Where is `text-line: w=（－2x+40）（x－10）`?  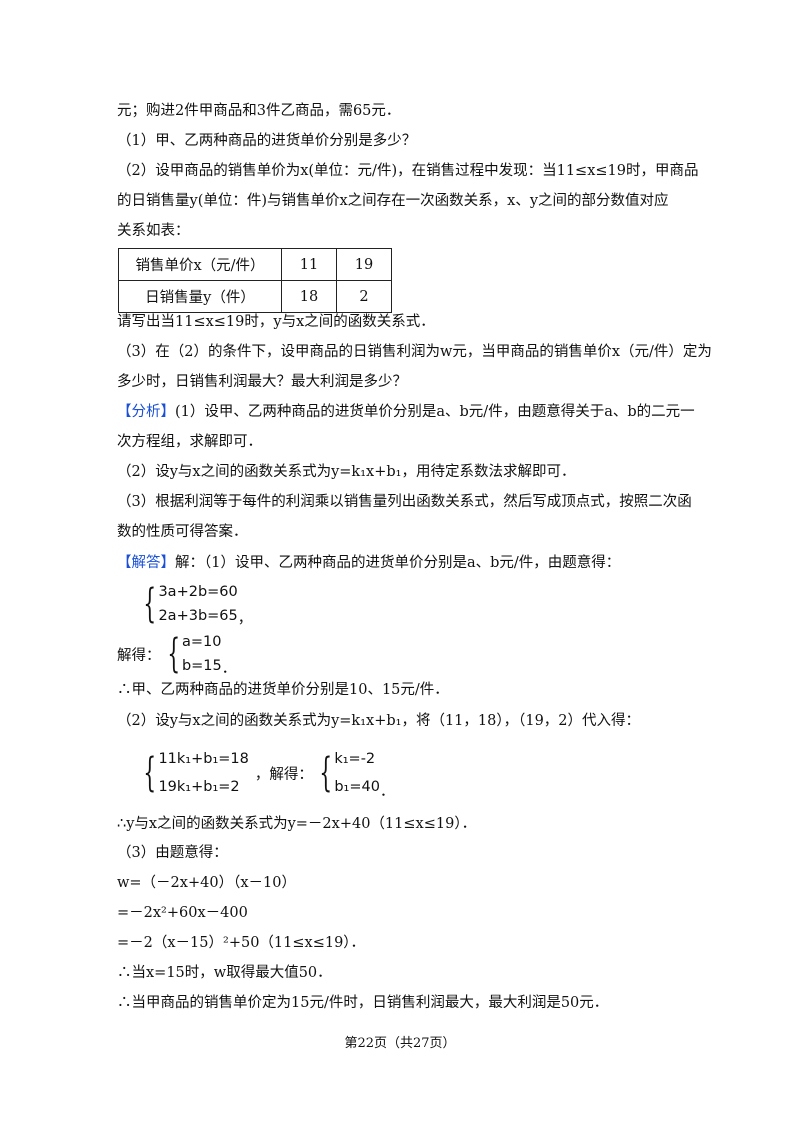 text-line: w=（－2x+40）（x－10） is located at coordinates (206, 883).